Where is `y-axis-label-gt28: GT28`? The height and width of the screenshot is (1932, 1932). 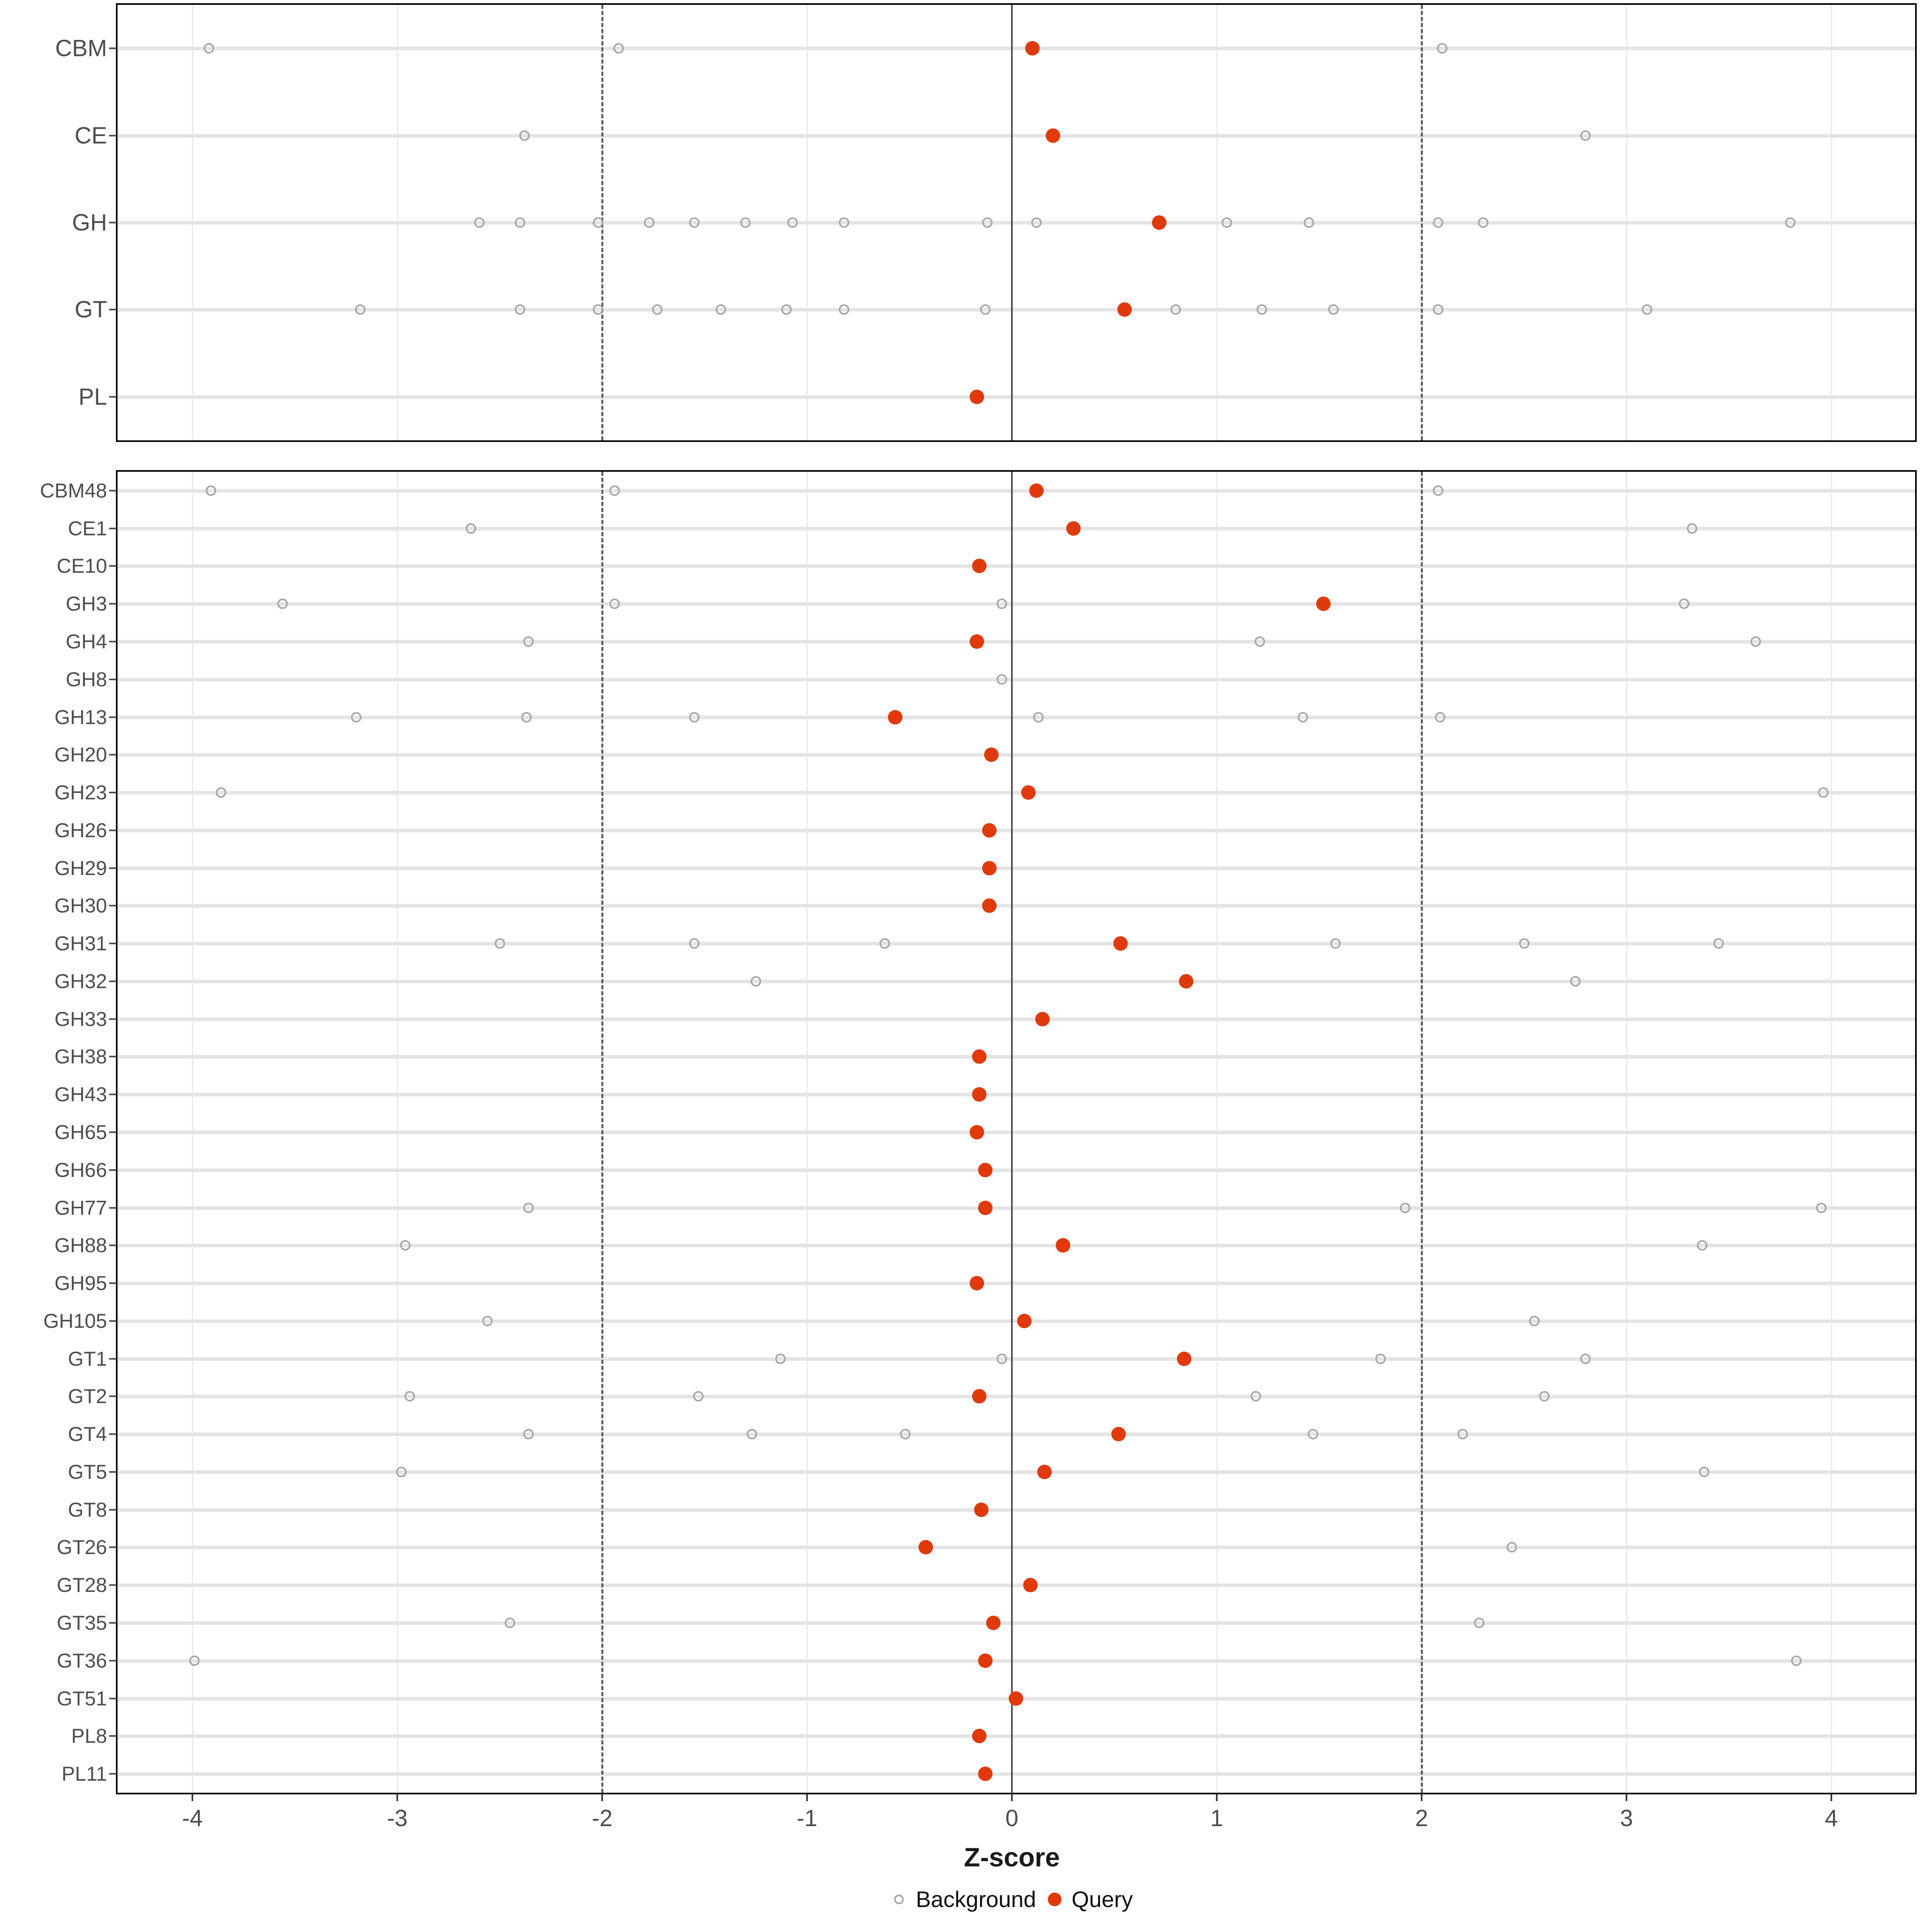
y-axis-label-gt28: GT28 is located at coordinates (81, 1585).